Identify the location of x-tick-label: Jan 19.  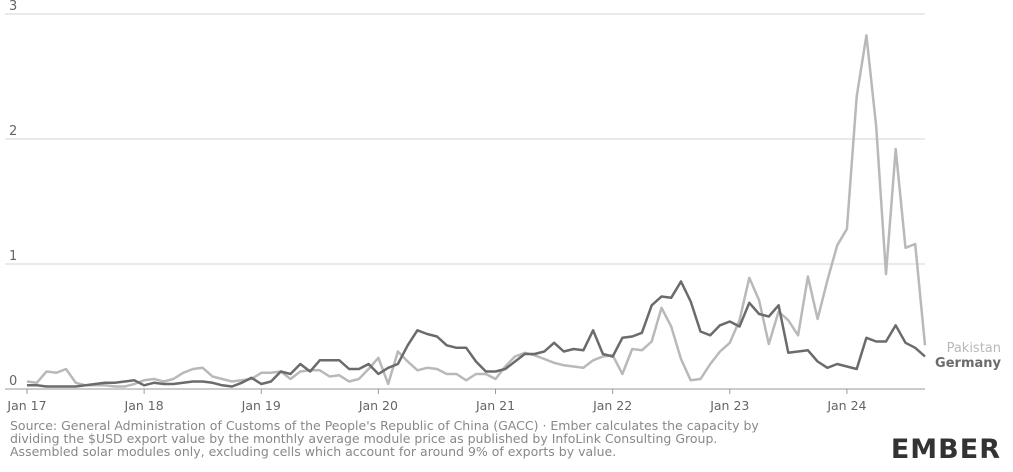
(261, 405).